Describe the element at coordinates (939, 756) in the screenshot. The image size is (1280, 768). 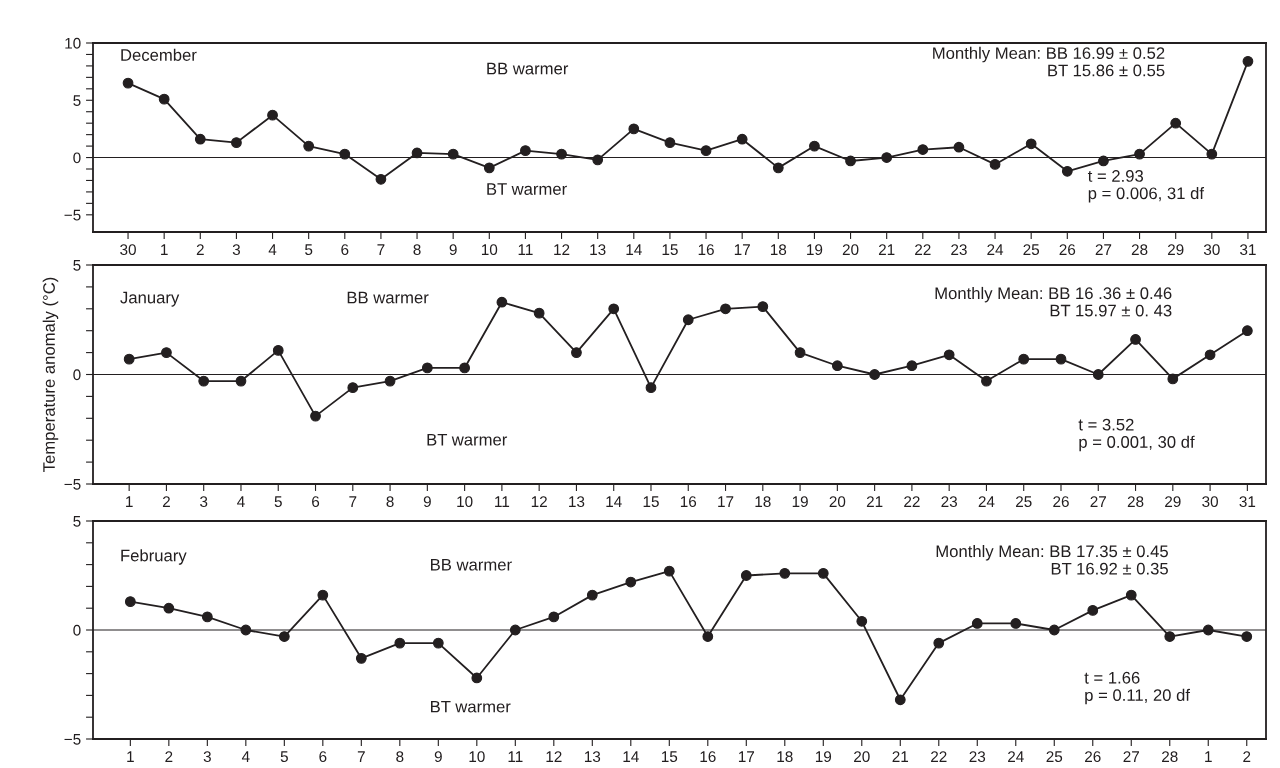
I see `x-tick-label: 22` at that location.